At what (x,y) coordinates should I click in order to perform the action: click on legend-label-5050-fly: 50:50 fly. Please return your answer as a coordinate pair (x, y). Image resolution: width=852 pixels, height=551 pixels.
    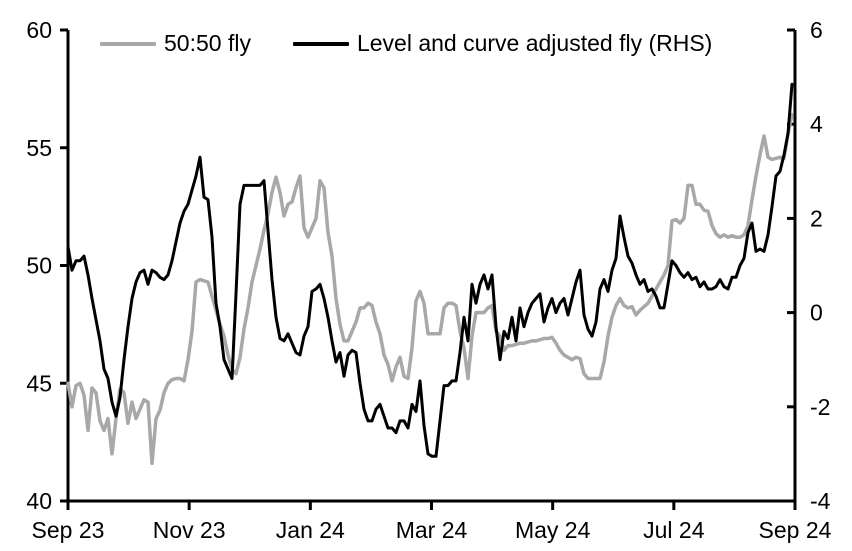
    Looking at the image, I should click on (207, 43).